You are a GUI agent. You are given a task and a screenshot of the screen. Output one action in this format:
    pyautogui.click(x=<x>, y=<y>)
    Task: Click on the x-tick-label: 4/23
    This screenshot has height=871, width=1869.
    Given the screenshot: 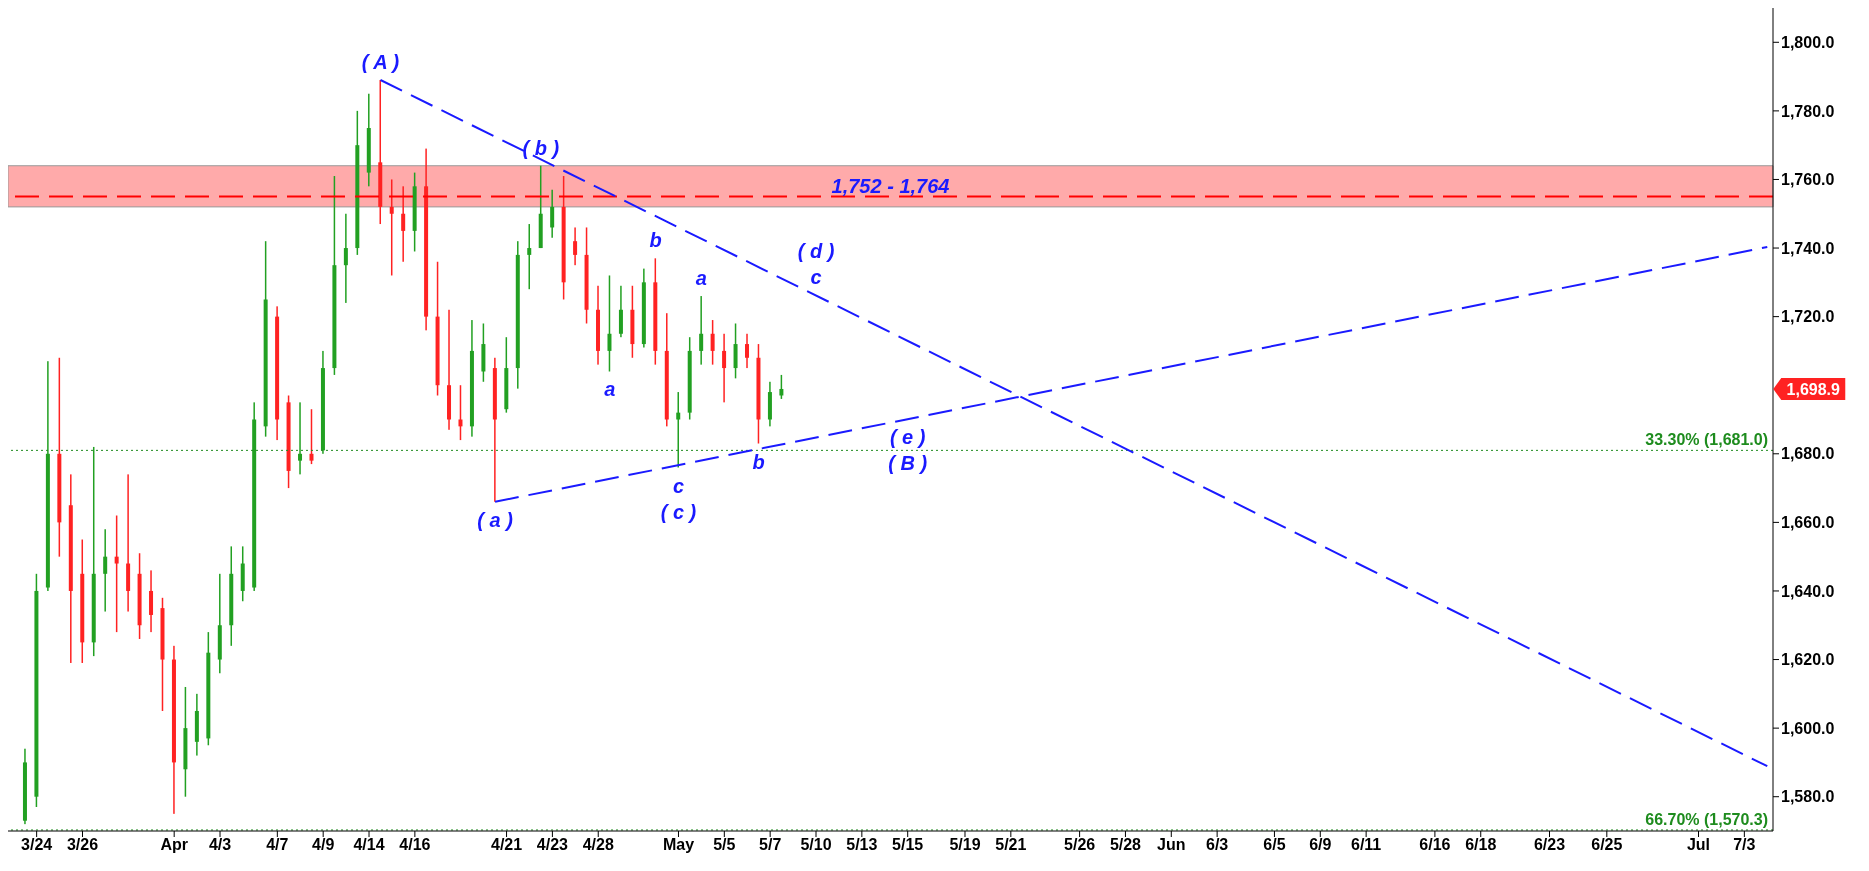 What is the action you would take?
    pyautogui.click(x=552, y=845)
    